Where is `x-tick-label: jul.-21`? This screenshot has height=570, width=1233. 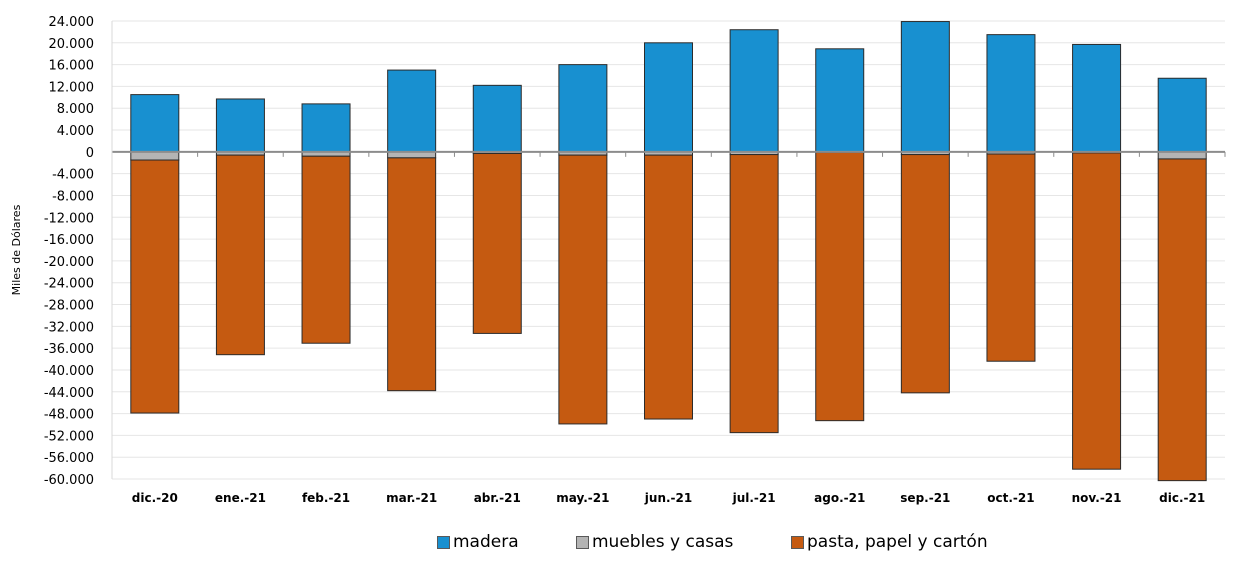 x-tick-label: jul.-21 is located at coordinates (754, 498).